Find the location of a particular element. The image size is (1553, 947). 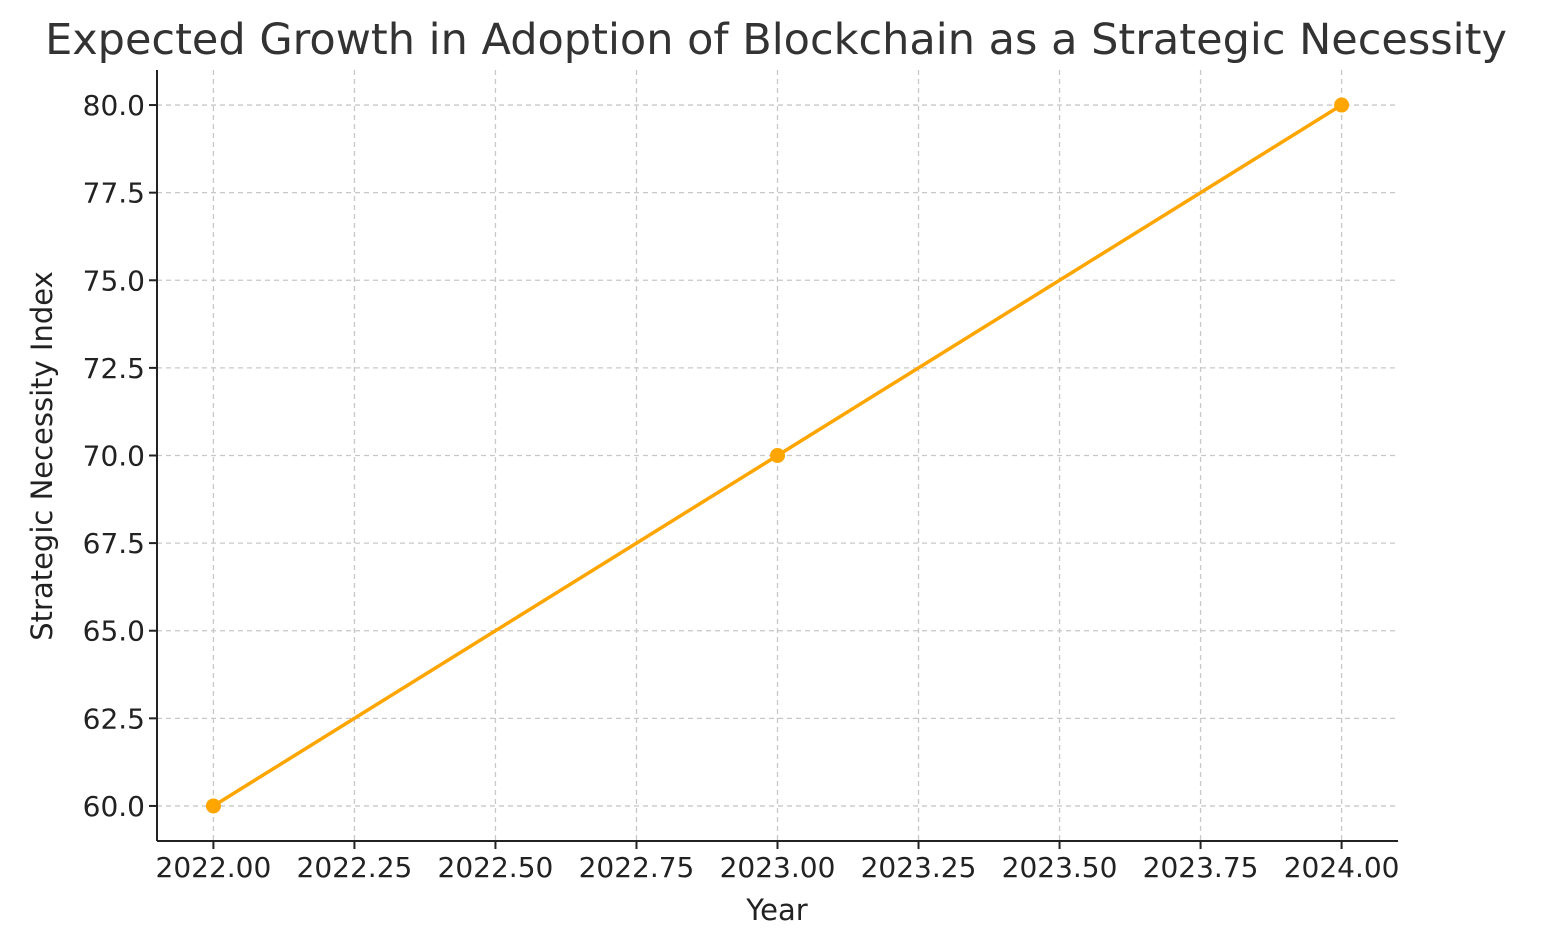

x-axis-label: Year is located at coordinates (776, 910).